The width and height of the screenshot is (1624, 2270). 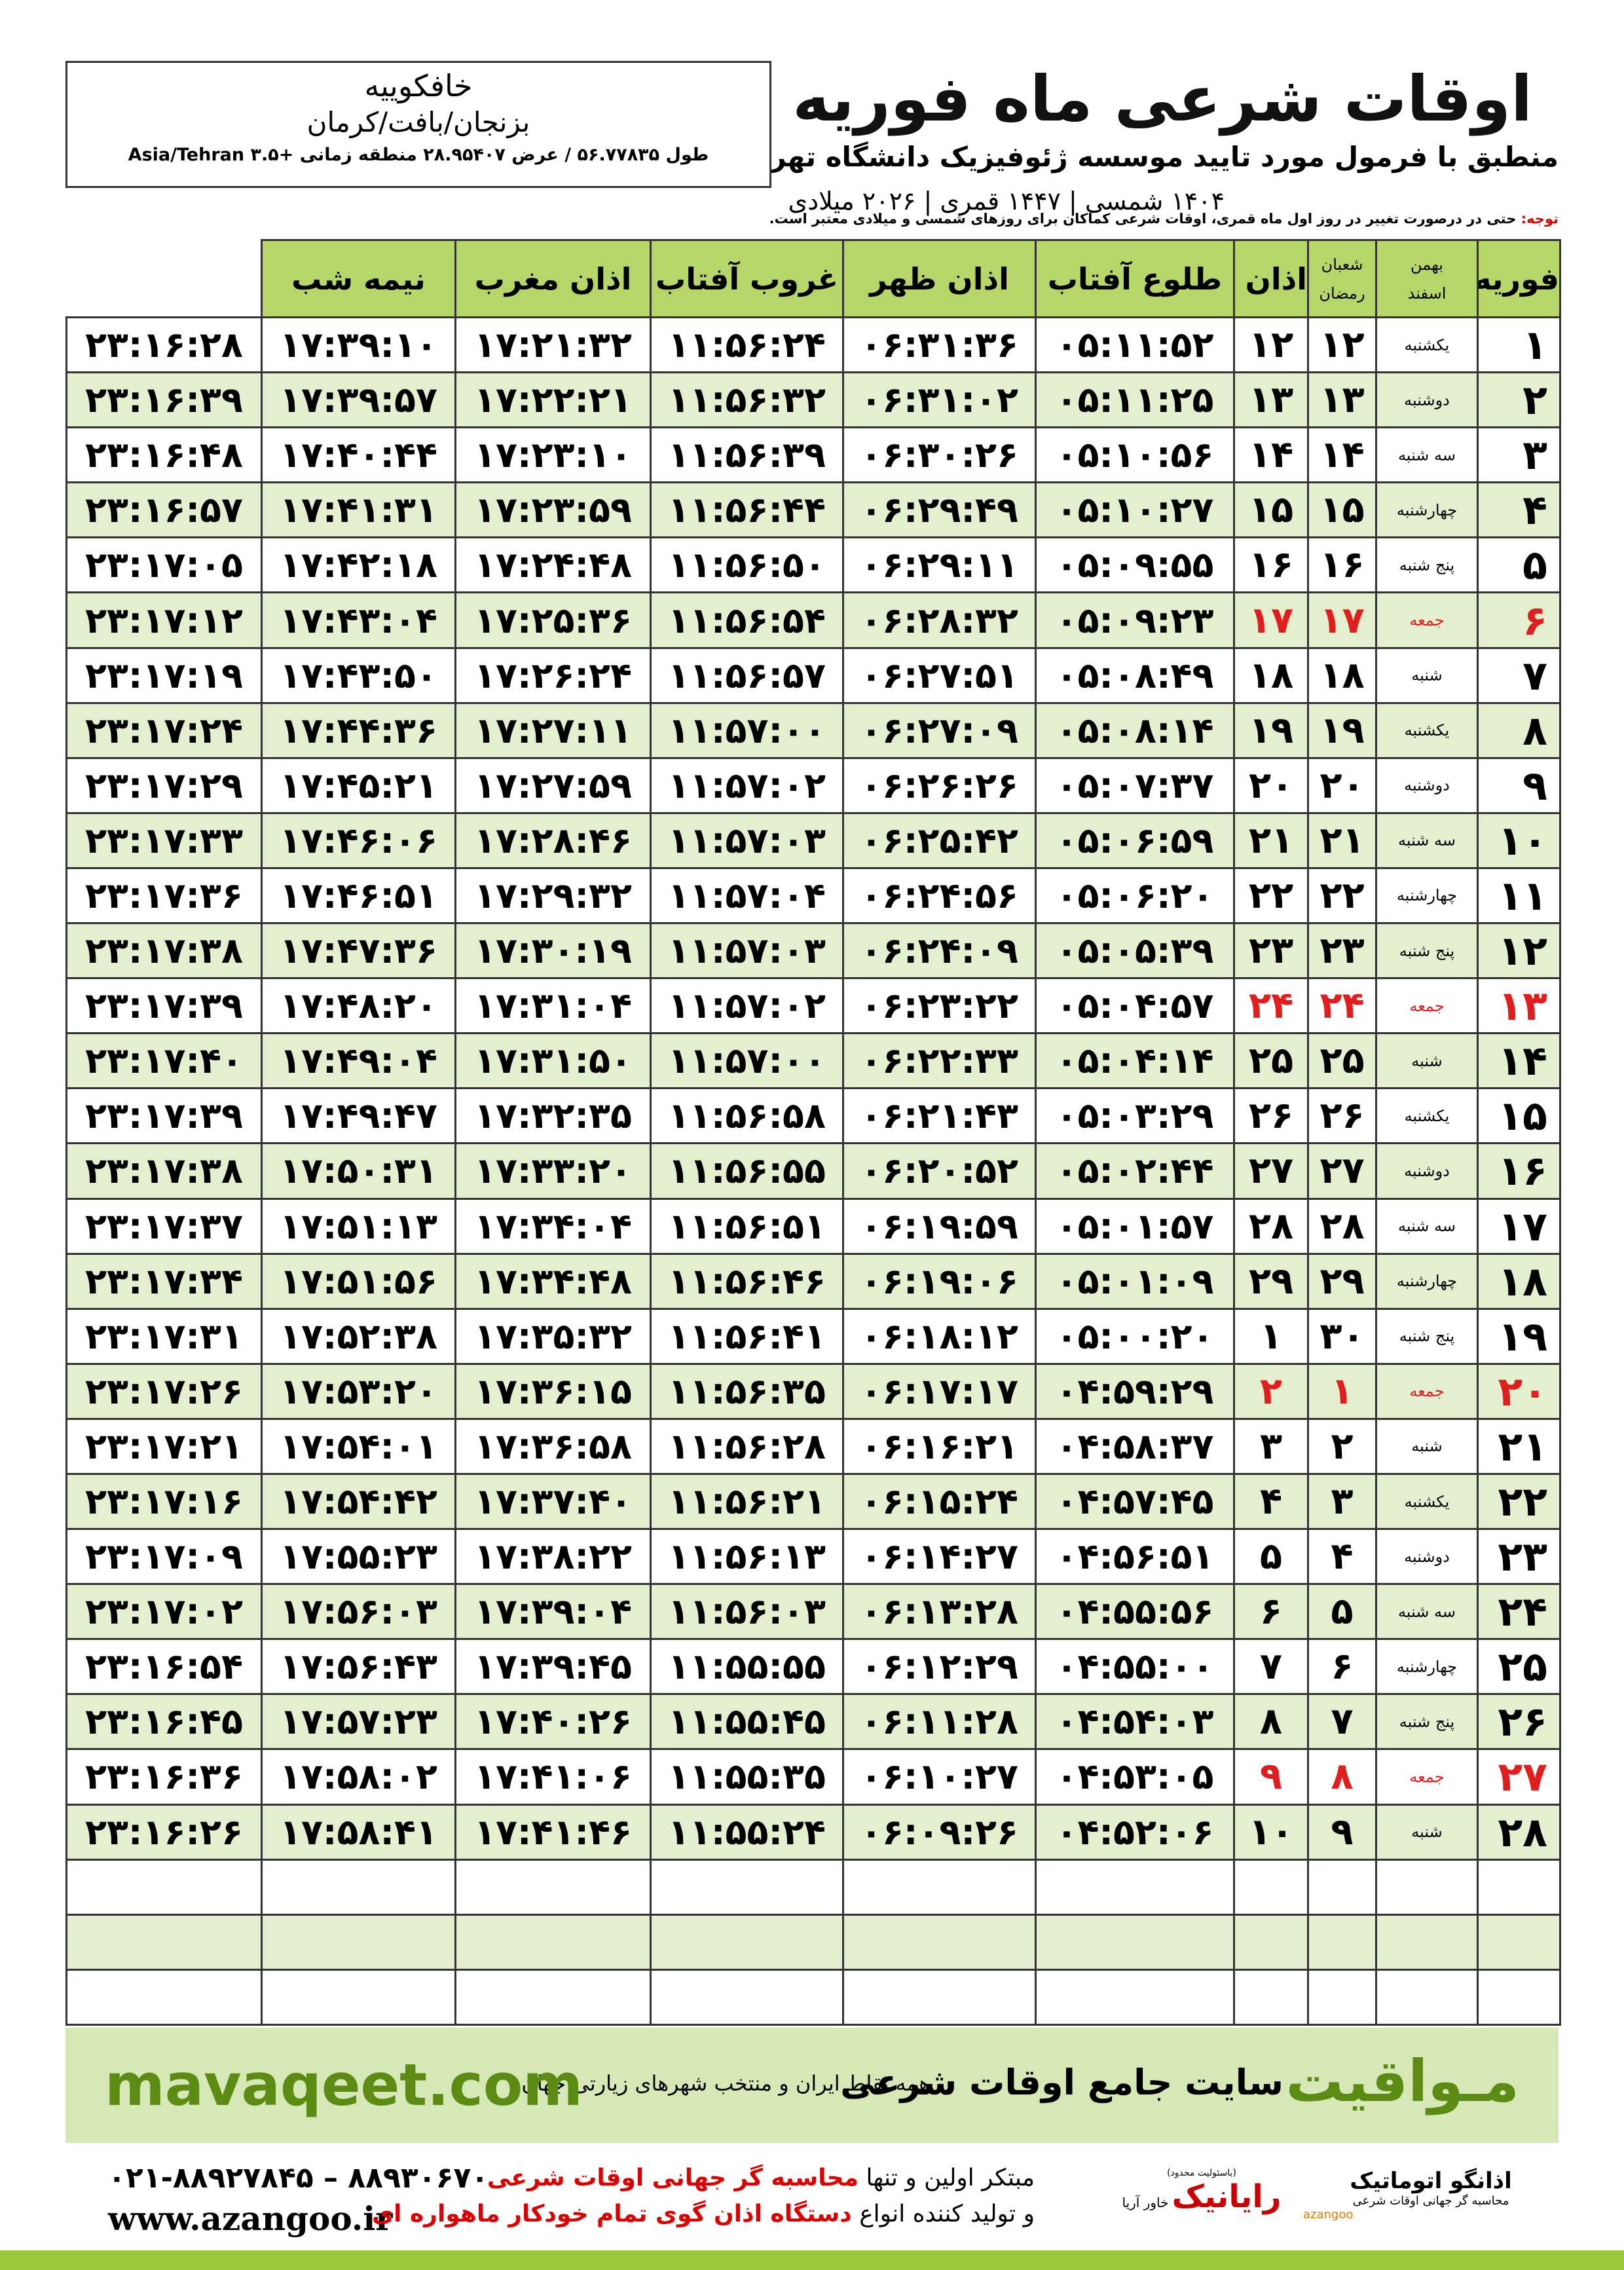 What do you see at coordinates (164, 1722) in the screenshot?
I see `cell: ۲۳:۱۶:۴۵` at bounding box center [164, 1722].